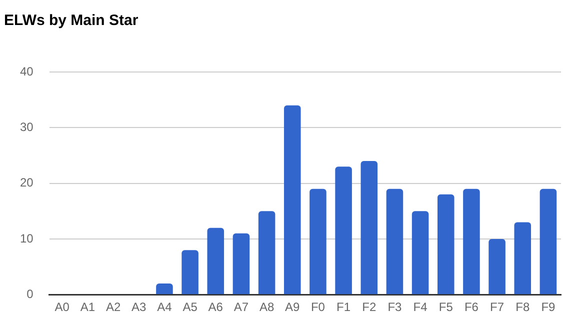 This screenshot has width=563, height=323. What do you see at coordinates (420, 307) in the screenshot?
I see `x-tick-label: F4` at bounding box center [420, 307].